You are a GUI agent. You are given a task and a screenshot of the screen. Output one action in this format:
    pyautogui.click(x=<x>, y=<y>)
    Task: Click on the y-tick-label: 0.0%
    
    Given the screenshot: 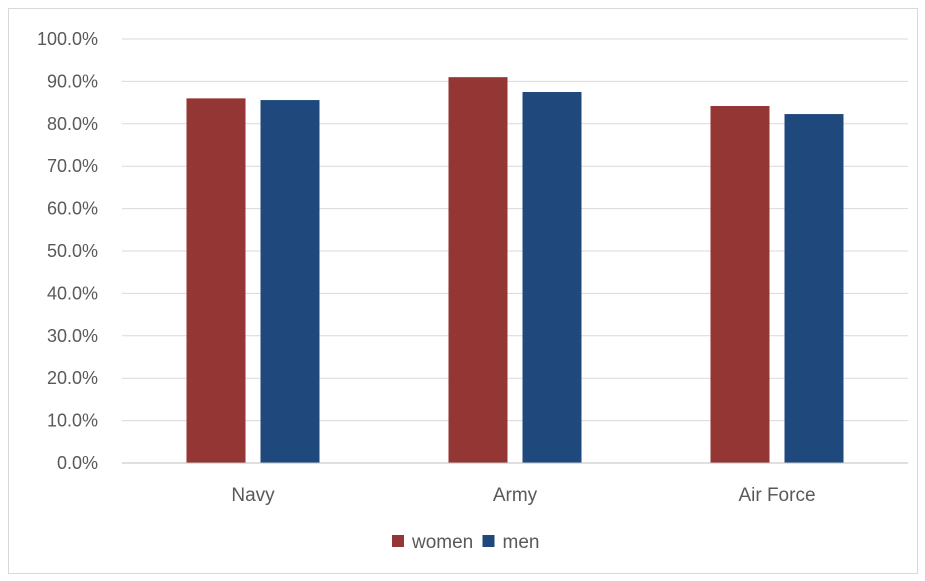 What is the action you would take?
    pyautogui.click(x=77, y=463)
    